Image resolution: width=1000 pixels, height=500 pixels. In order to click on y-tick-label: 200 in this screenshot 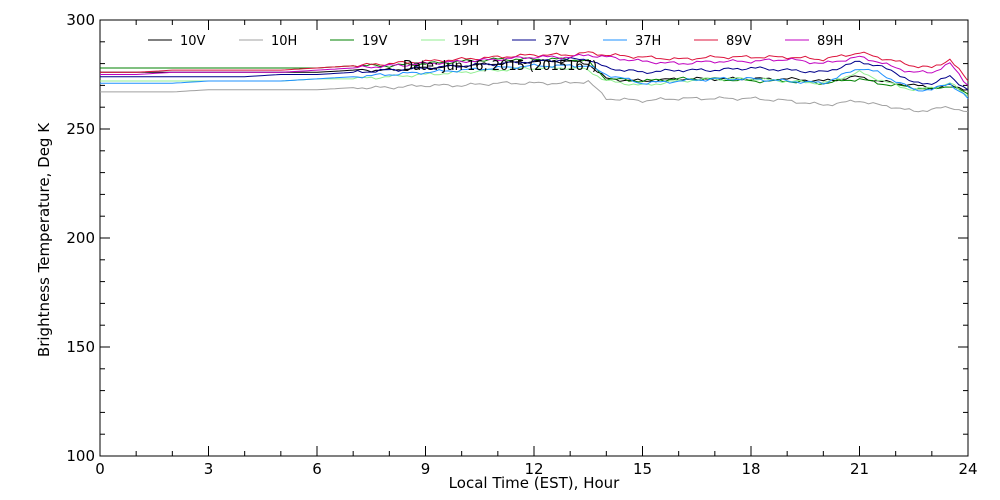, I will do `click(80, 238)`.